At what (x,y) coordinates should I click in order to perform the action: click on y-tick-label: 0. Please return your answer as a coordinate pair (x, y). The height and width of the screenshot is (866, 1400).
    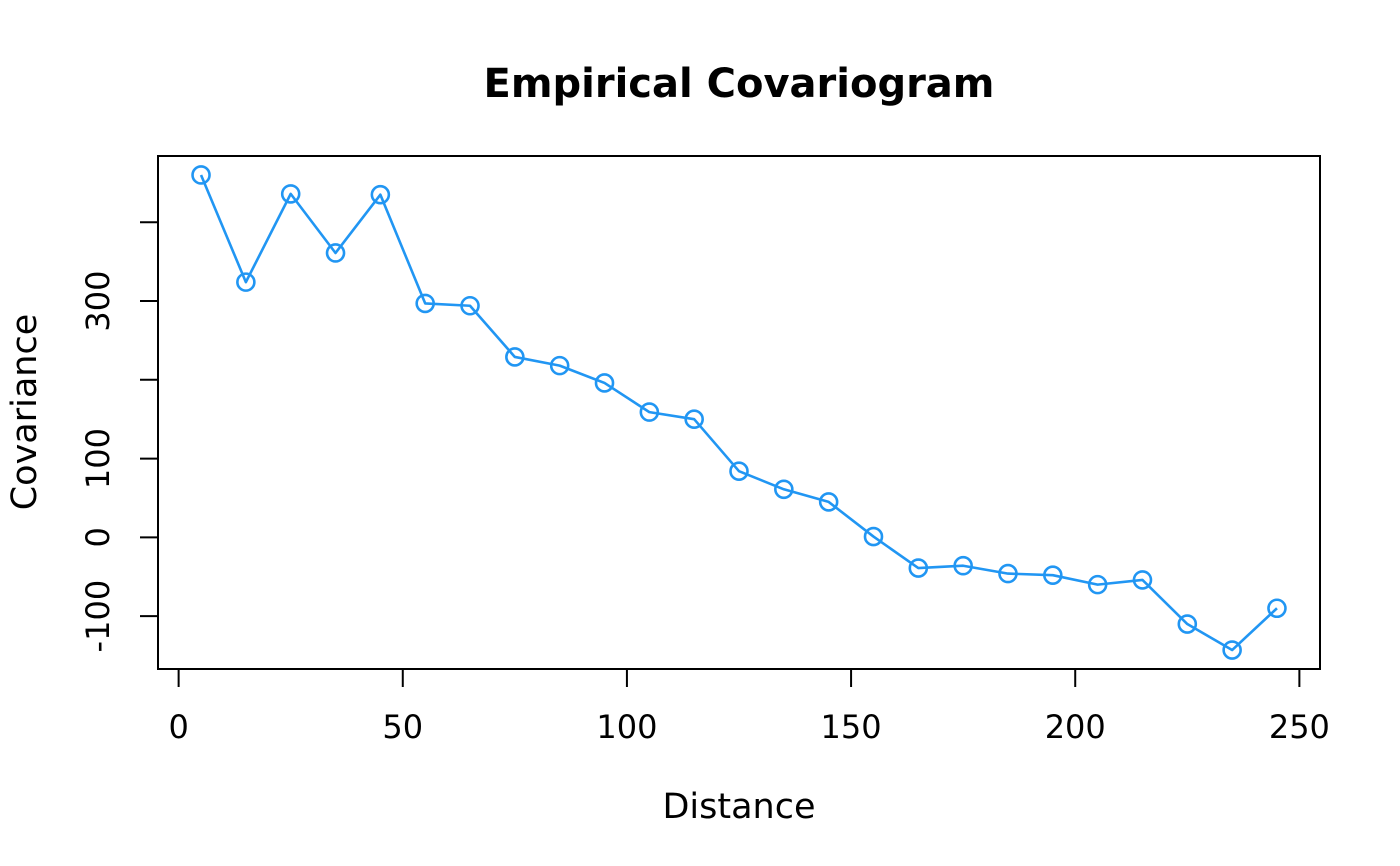
    Looking at the image, I should click on (98, 537).